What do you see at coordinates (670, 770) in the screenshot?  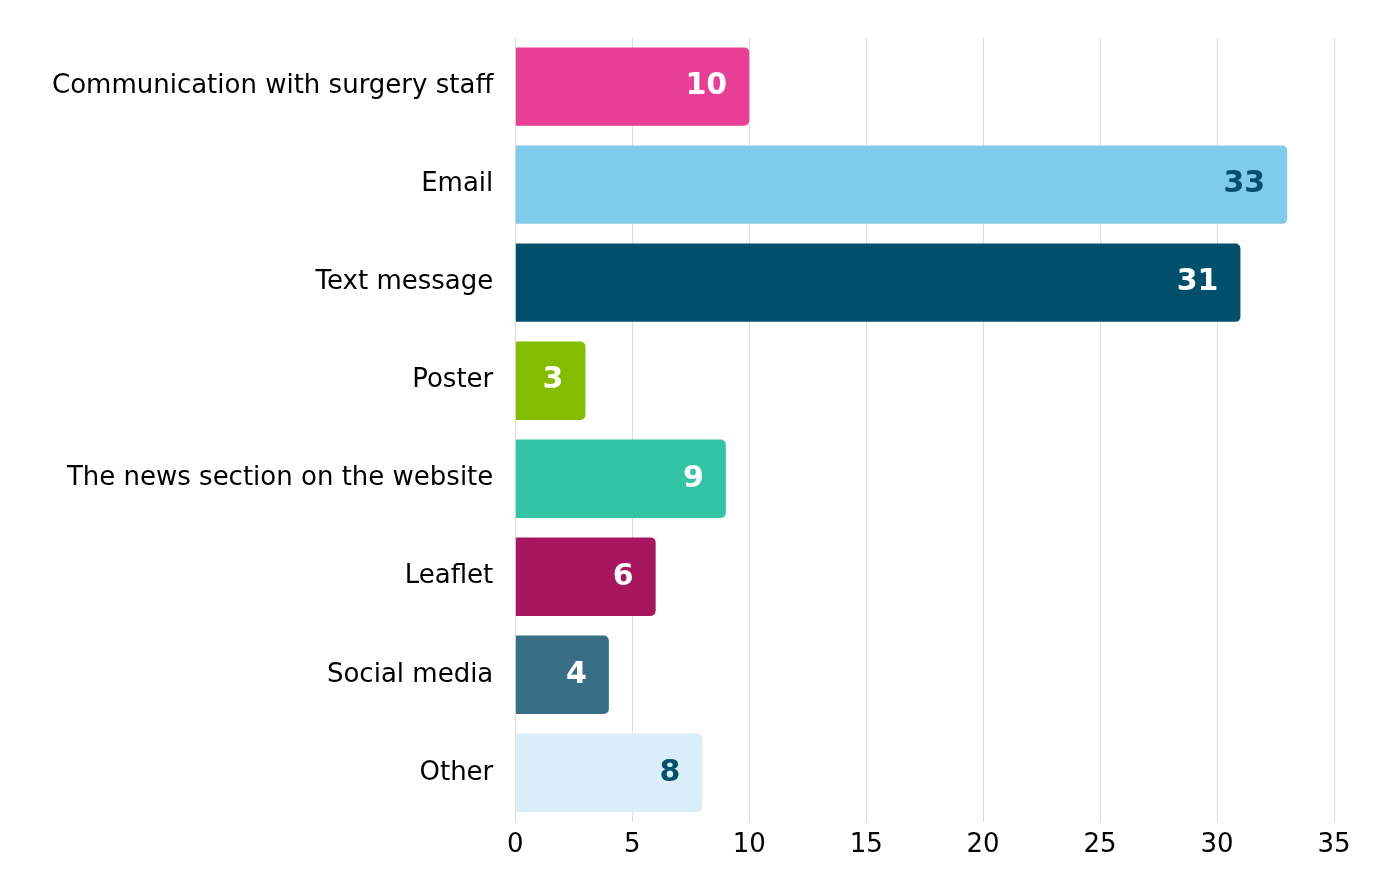 I see `data-label: 8` at bounding box center [670, 770].